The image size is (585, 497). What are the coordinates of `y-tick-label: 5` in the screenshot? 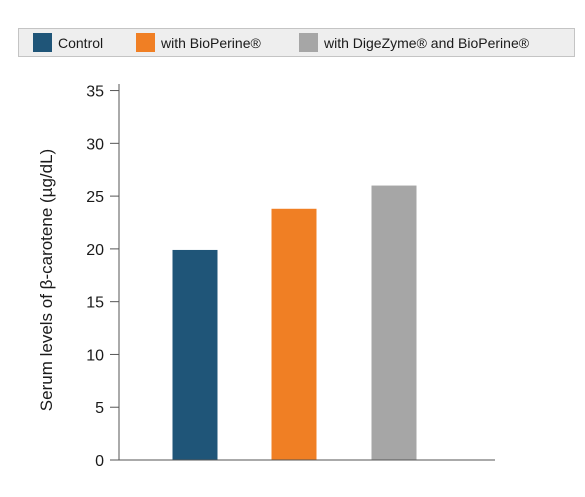 It's located at (99, 408).